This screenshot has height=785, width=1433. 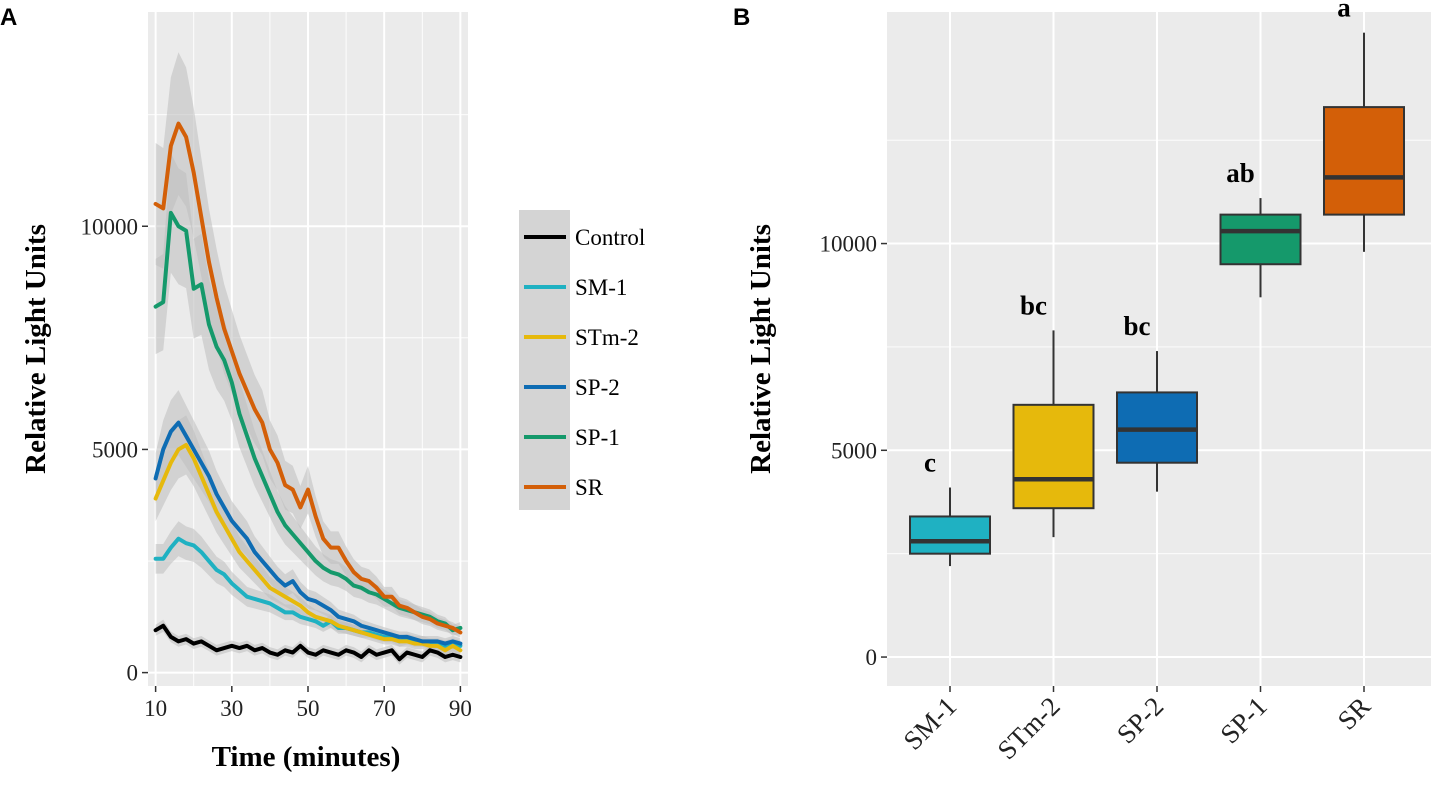 What do you see at coordinates (930, 463) in the screenshot?
I see `significance-label: c` at bounding box center [930, 463].